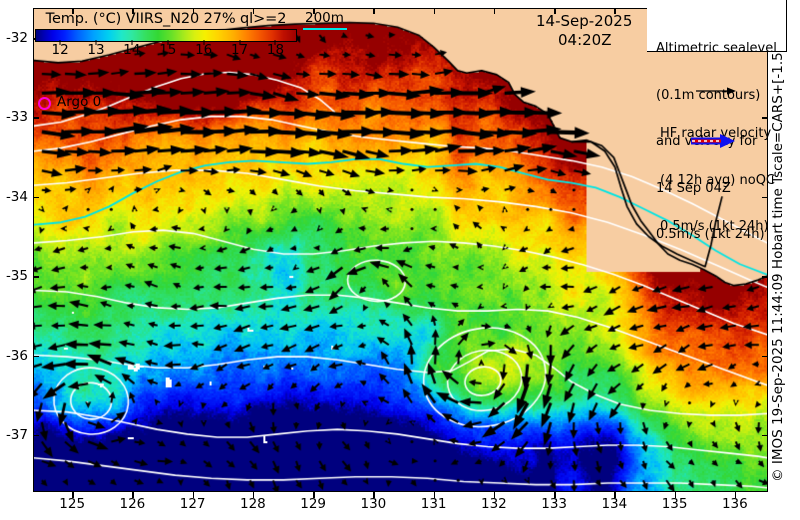  What do you see at coordinates (674, 504) in the screenshot?
I see `x-tick-label-135: 135` at bounding box center [674, 504].